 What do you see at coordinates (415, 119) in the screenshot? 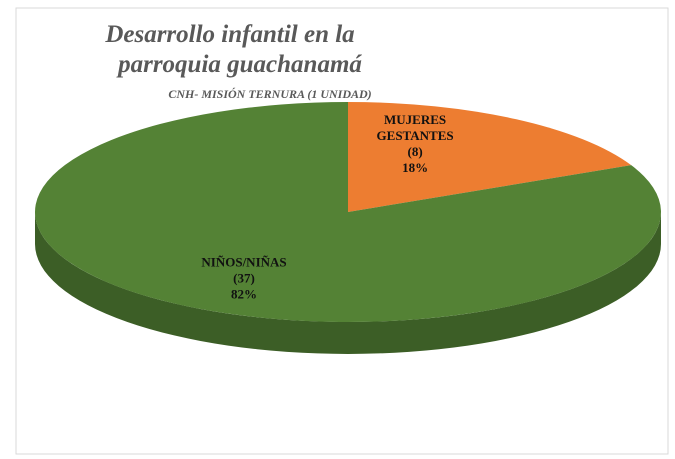
I see `data-label: MUJERES` at bounding box center [415, 119].